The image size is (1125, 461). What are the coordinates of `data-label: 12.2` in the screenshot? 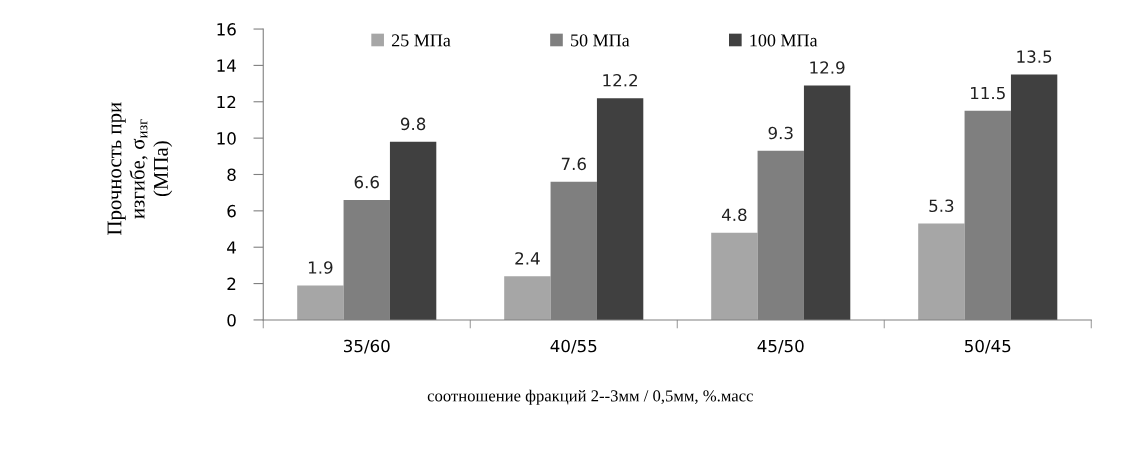 It's located at (620, 80).